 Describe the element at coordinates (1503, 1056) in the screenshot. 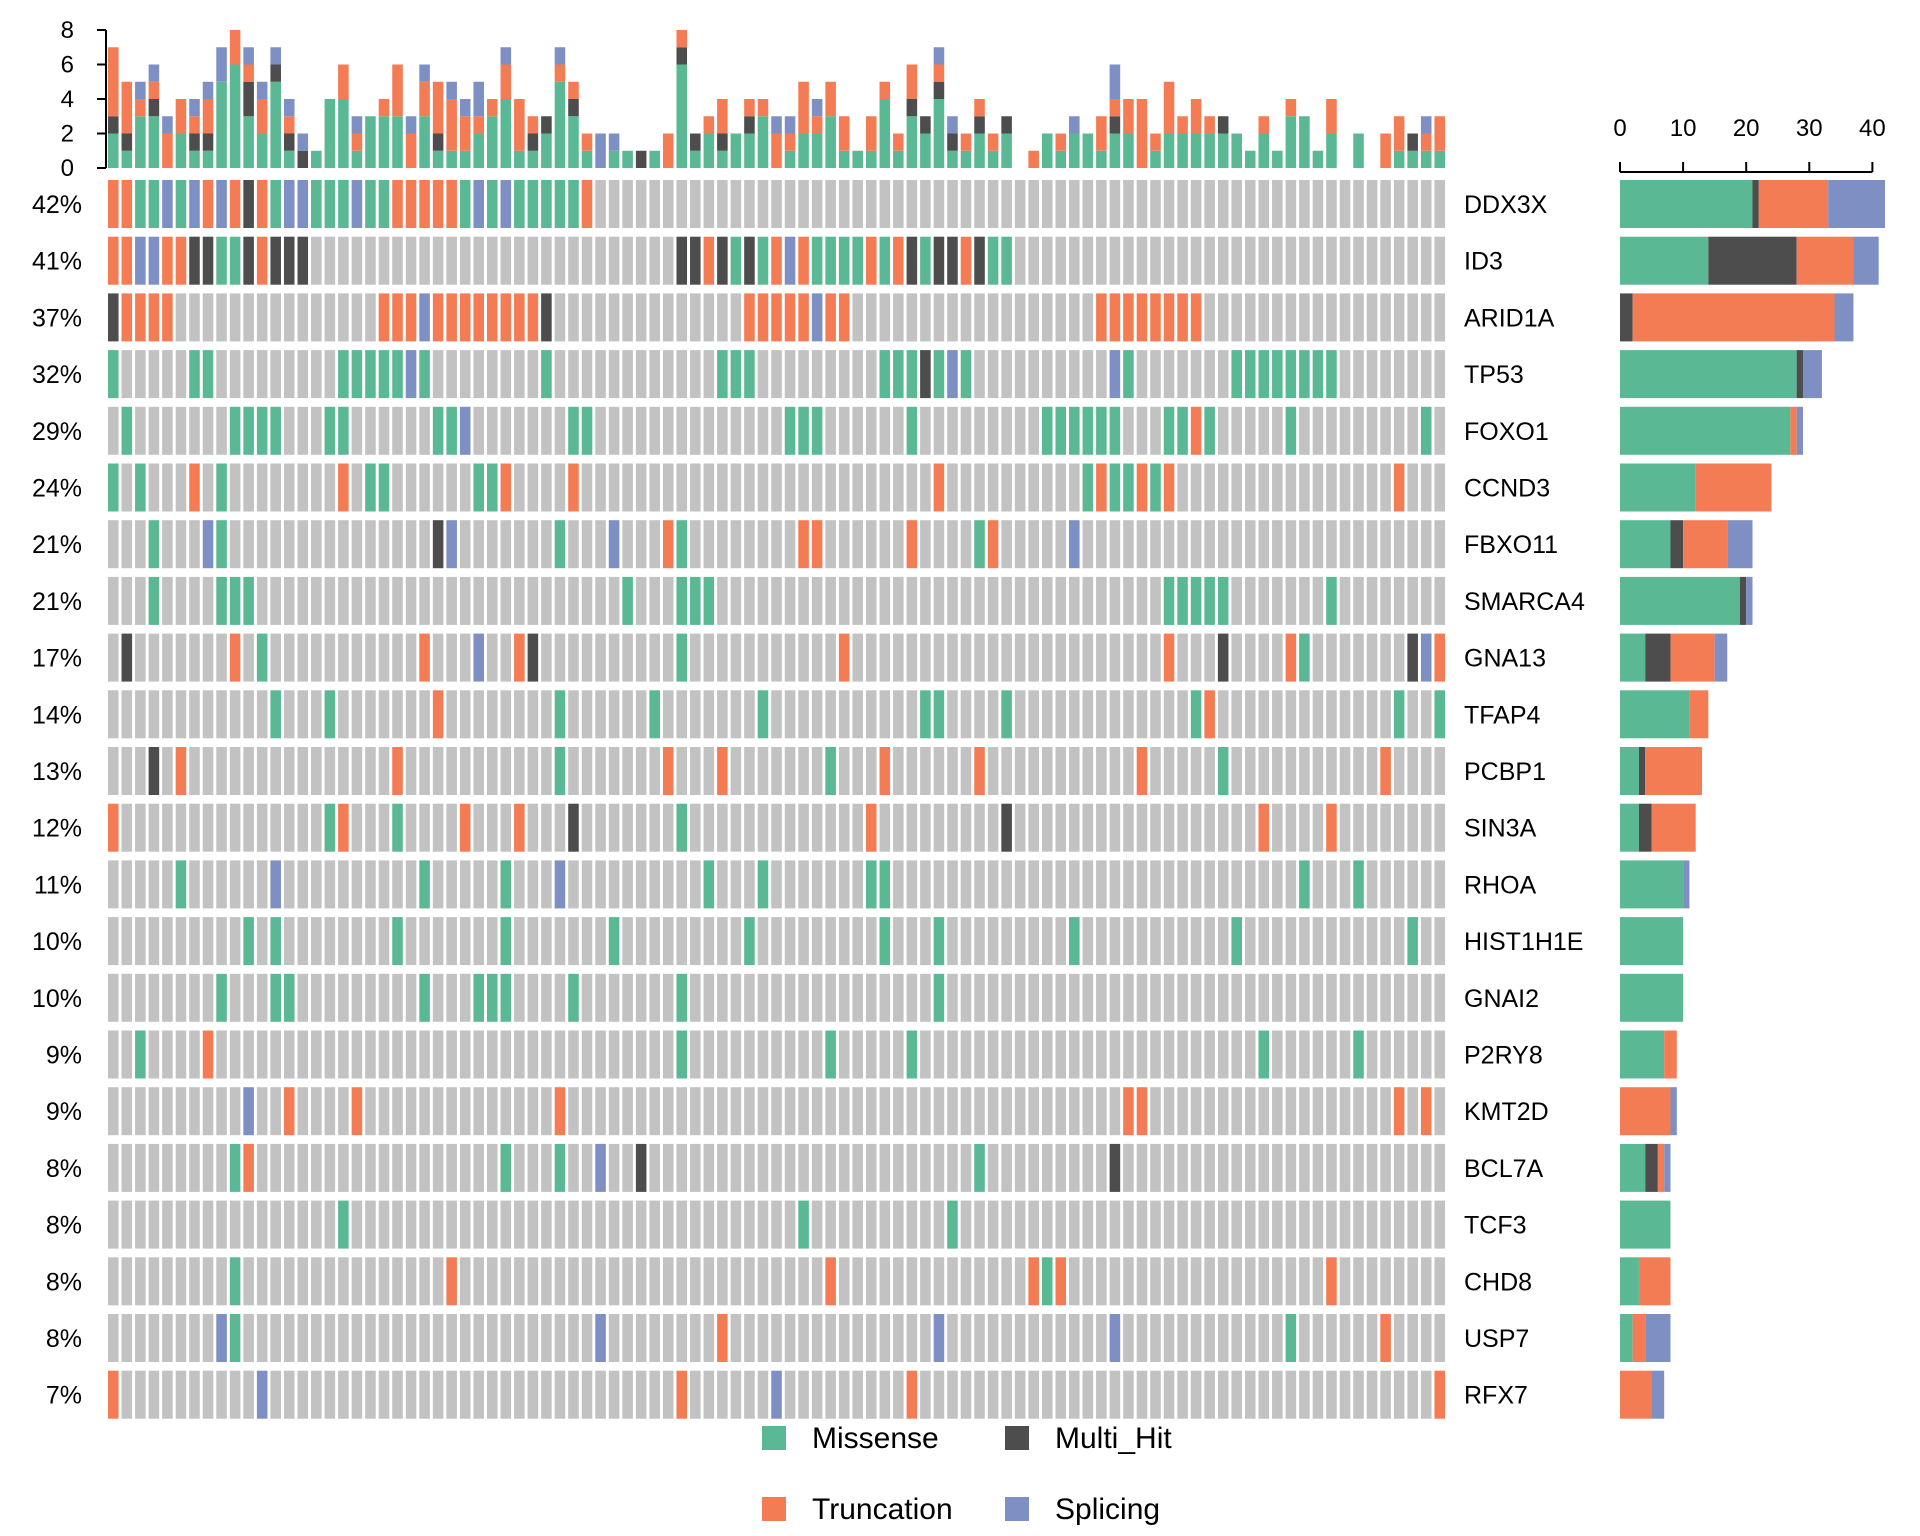

I see `gene-name-label: P2RY8` at that location.